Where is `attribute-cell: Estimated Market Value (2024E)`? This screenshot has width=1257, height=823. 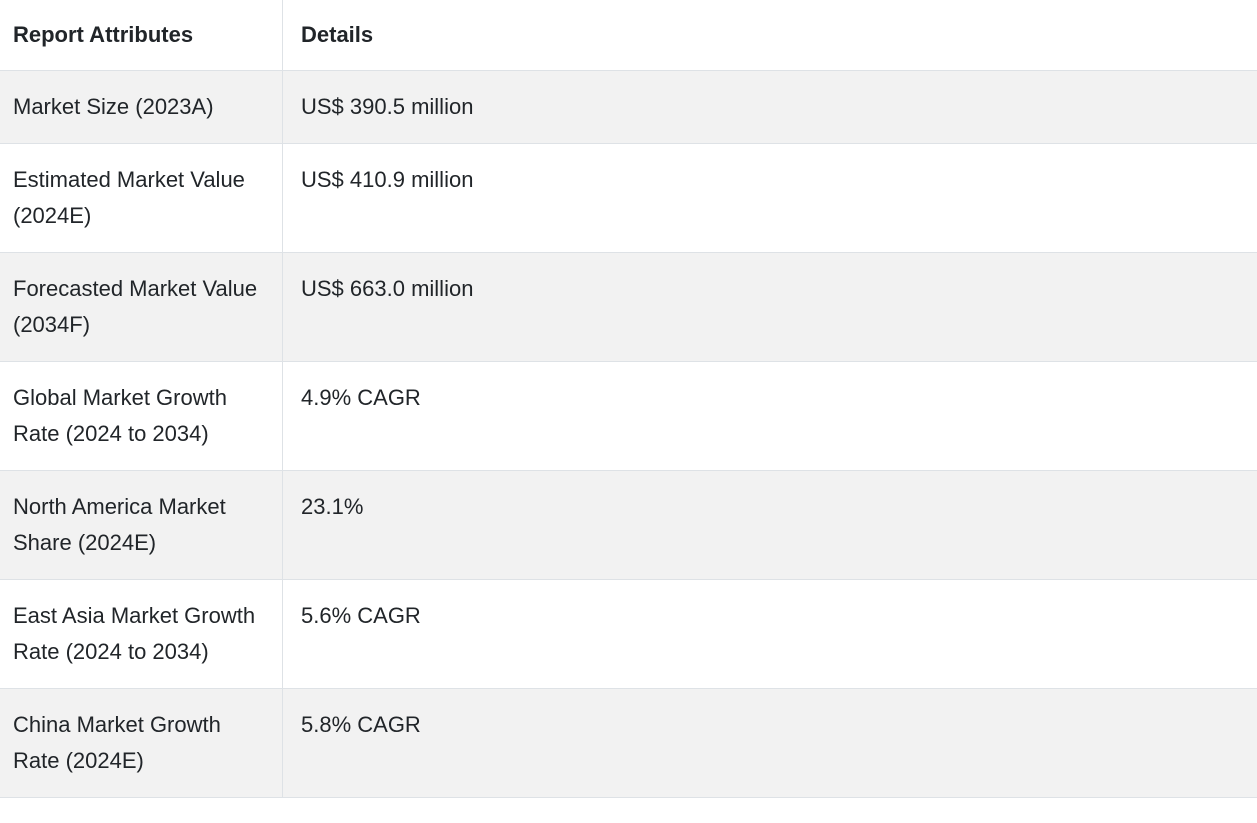 attribute-cell: Estimated Market Value (2024E) is located at coordinates (141, 198).